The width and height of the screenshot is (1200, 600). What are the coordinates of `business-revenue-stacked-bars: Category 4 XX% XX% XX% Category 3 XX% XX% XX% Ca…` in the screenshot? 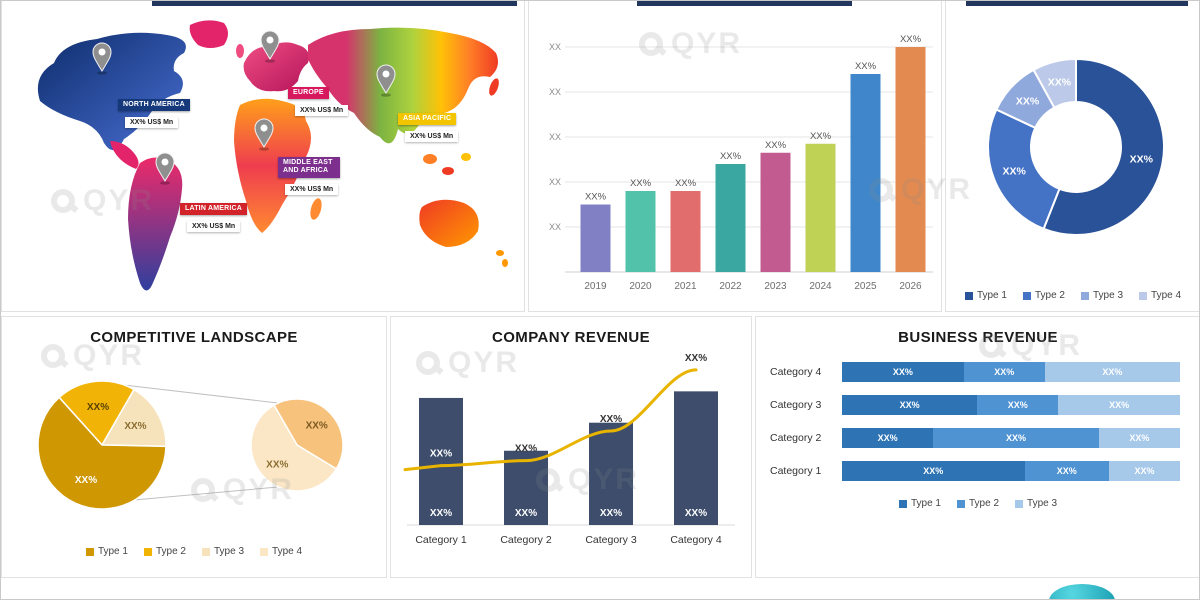 It's located at (977, 422).